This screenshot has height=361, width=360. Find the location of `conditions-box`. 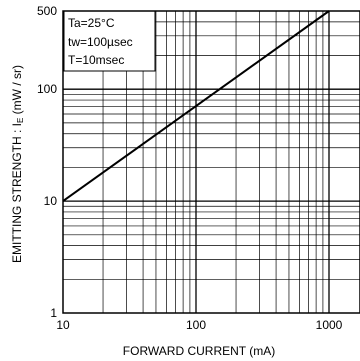

conditions-box is located at coordinates (109, 41).